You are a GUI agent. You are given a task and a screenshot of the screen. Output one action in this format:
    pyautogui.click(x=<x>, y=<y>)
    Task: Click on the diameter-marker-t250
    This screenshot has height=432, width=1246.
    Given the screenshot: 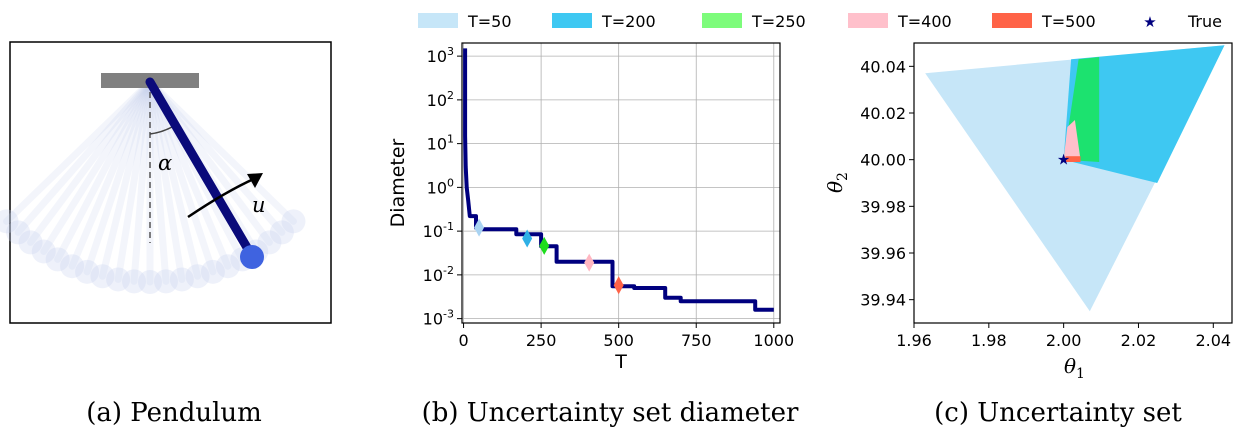 What is the action you would take?
    pyautogui.click(x=544, y=245)
    